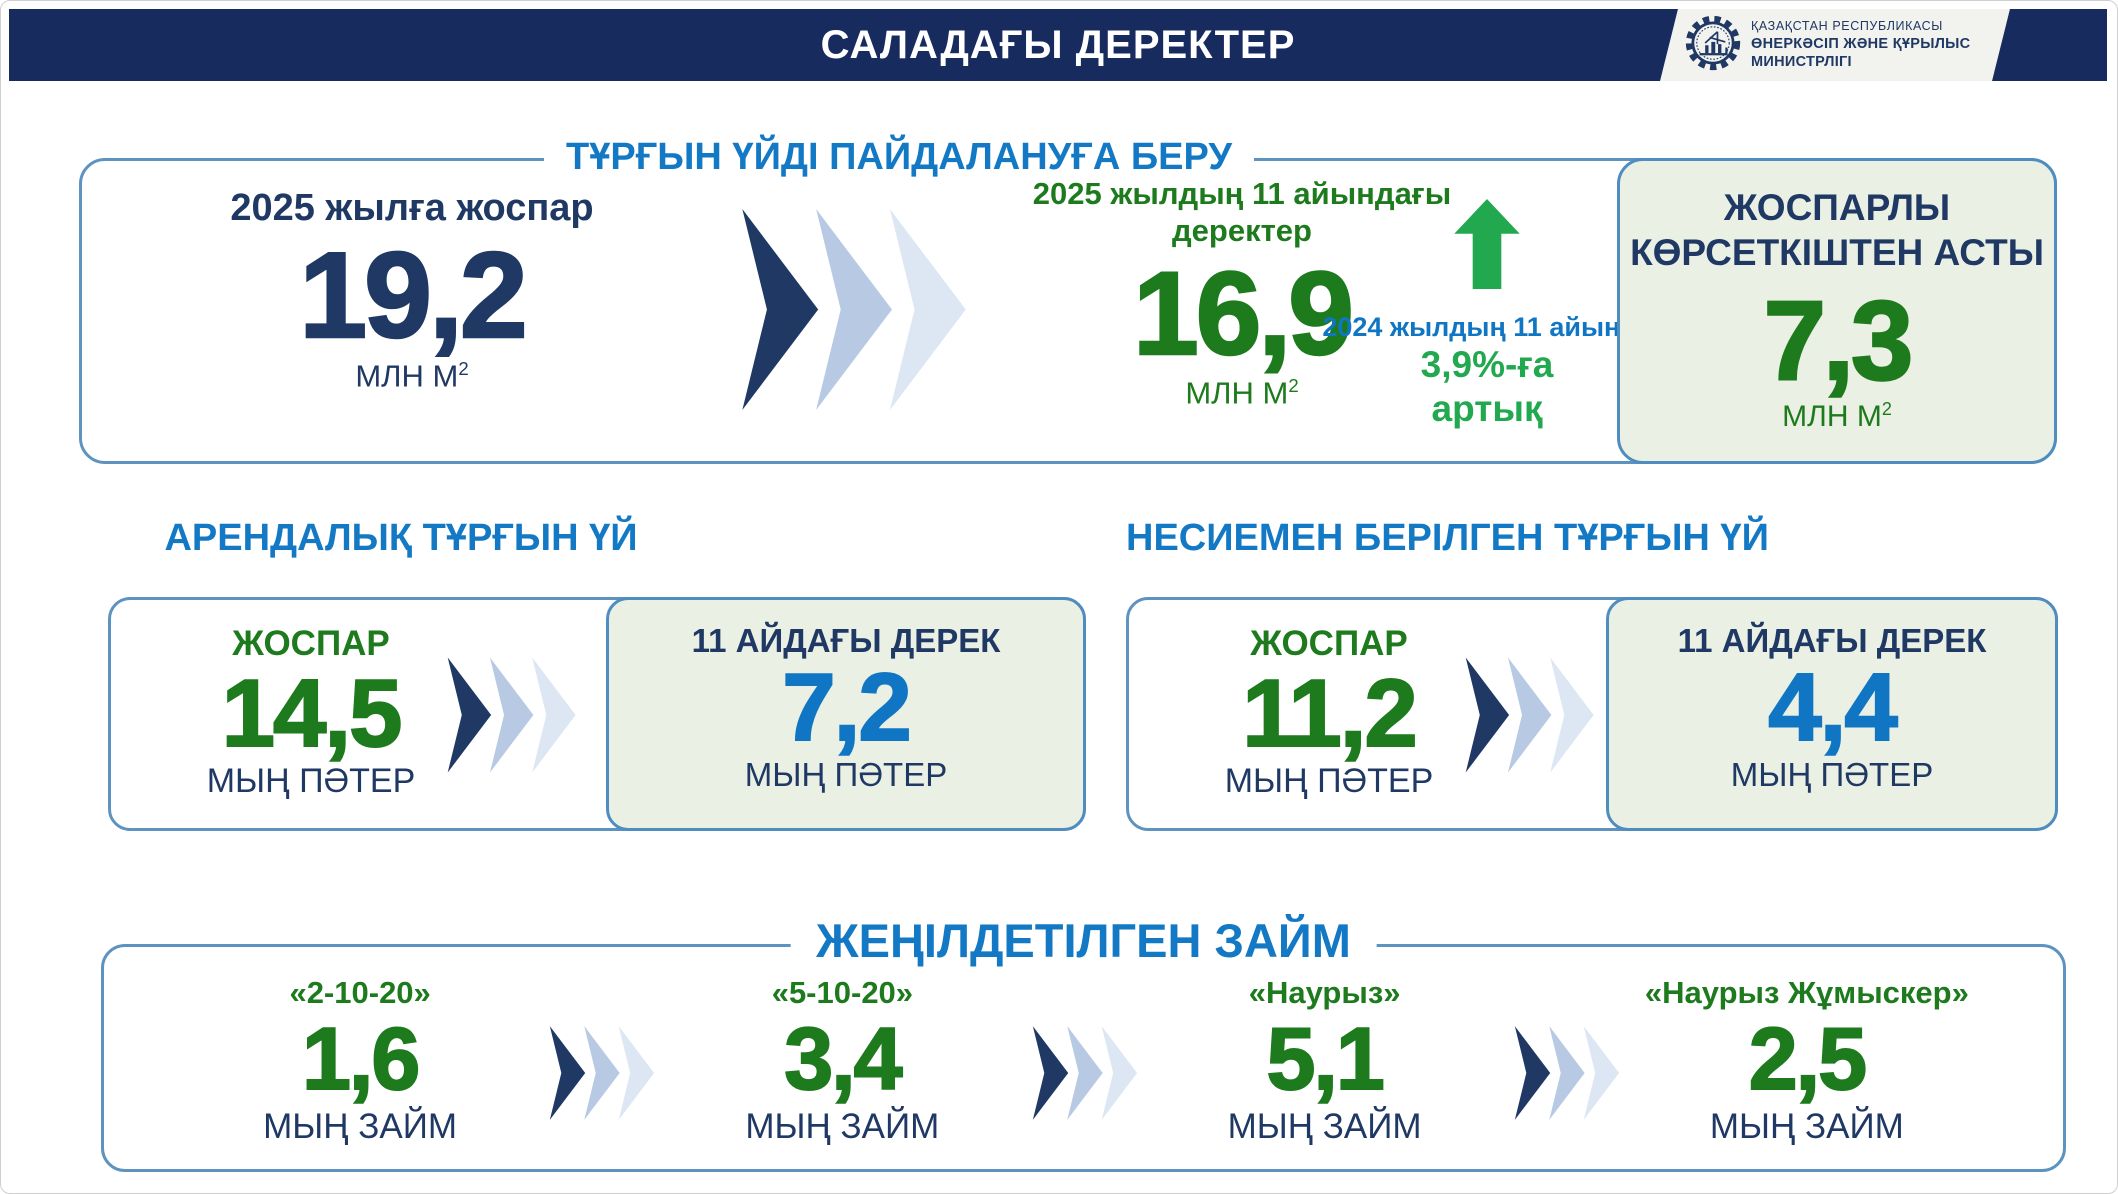 The width and height of the screenshot is (2118, 1194). I want to click on rental-plan-block: ЖОСПАР 14,5 МЫҢ ПӘТЕР, so click(311, 712).